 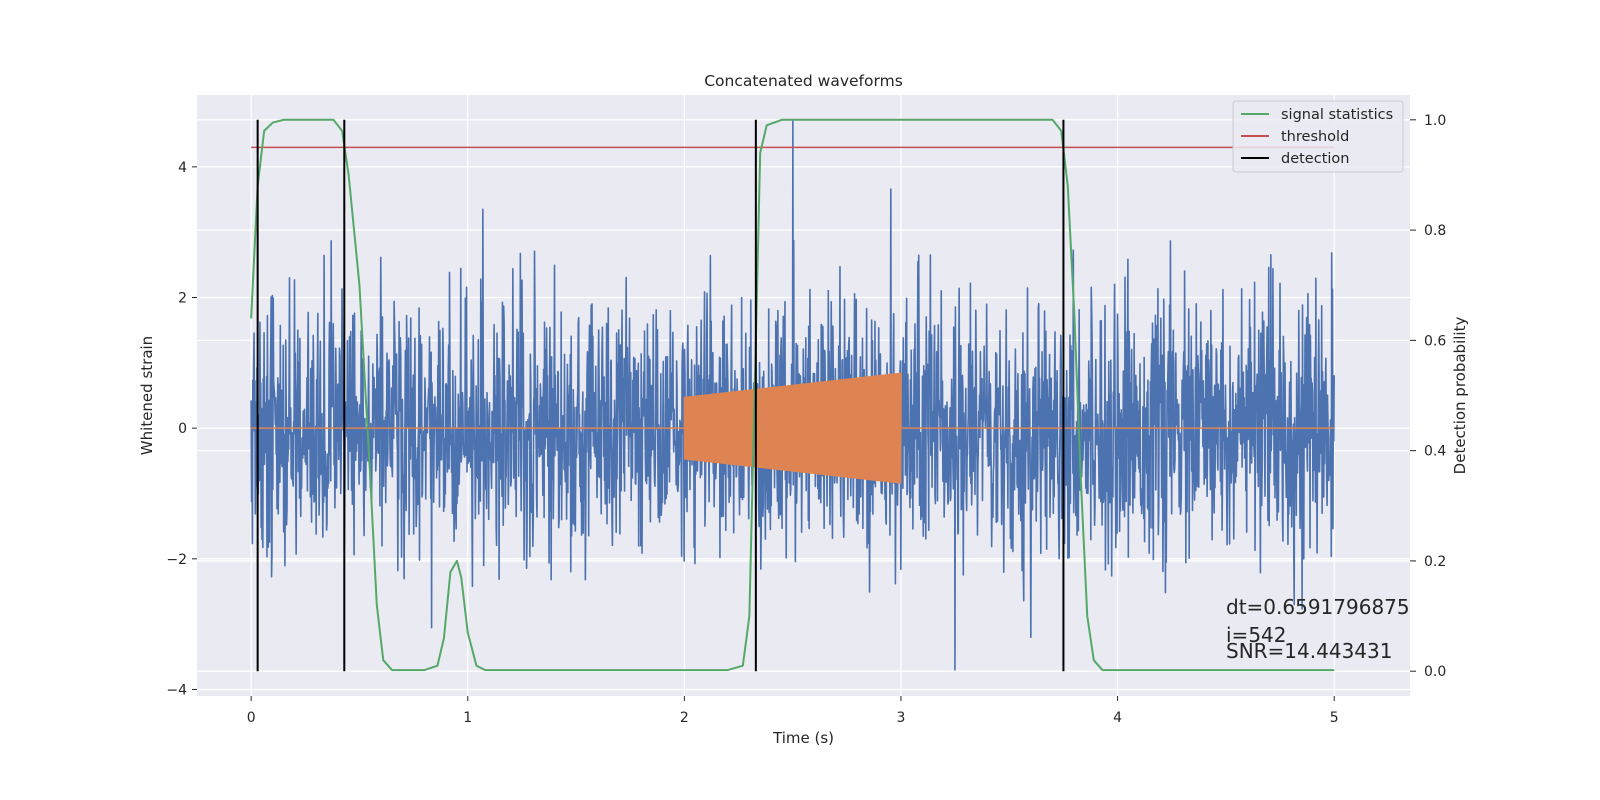 What do you see at coordinates (1435, 231) in the screenshot?
I see `y2-tick-label: 0.8` at bounding box center [1435, 231].